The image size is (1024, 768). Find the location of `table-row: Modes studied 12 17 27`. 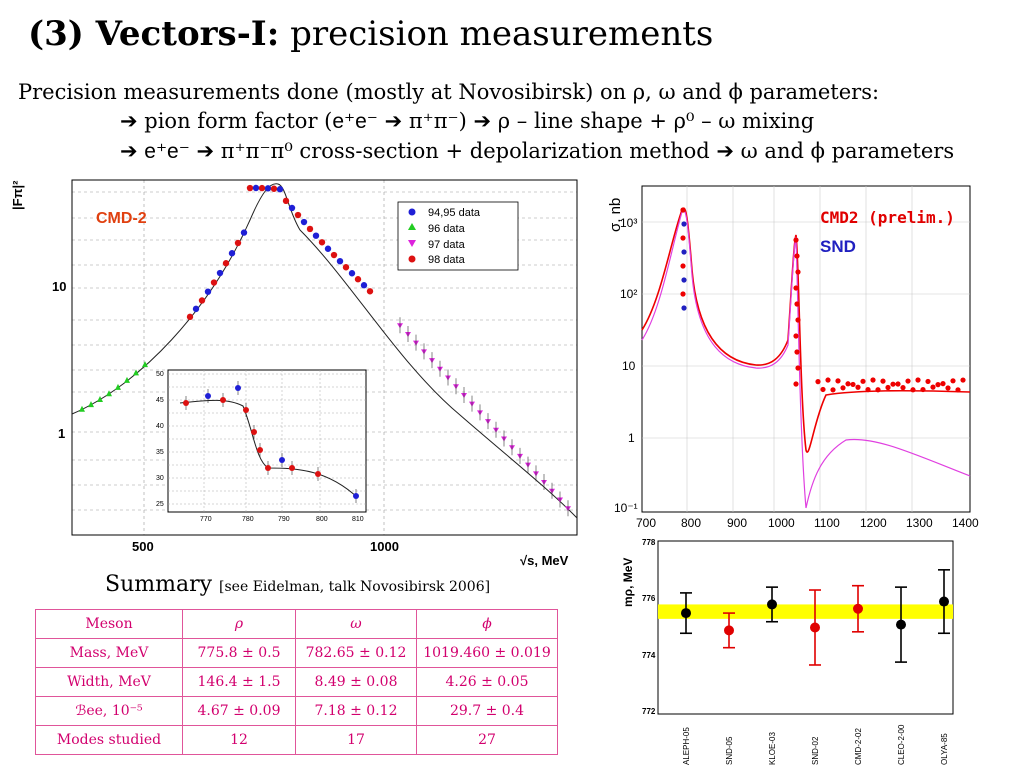

table-row: Modes studied 12 17 27 is located at coordinates (296, 740).